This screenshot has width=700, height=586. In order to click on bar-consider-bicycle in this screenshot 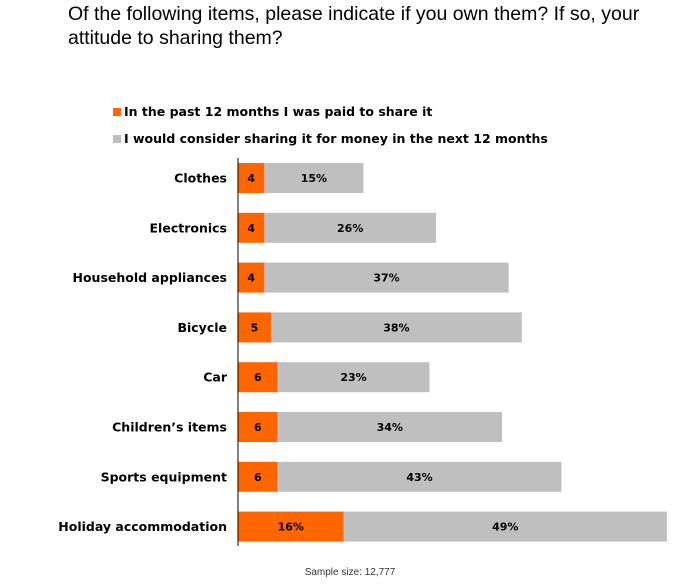, I will do `click(396, 327)`.